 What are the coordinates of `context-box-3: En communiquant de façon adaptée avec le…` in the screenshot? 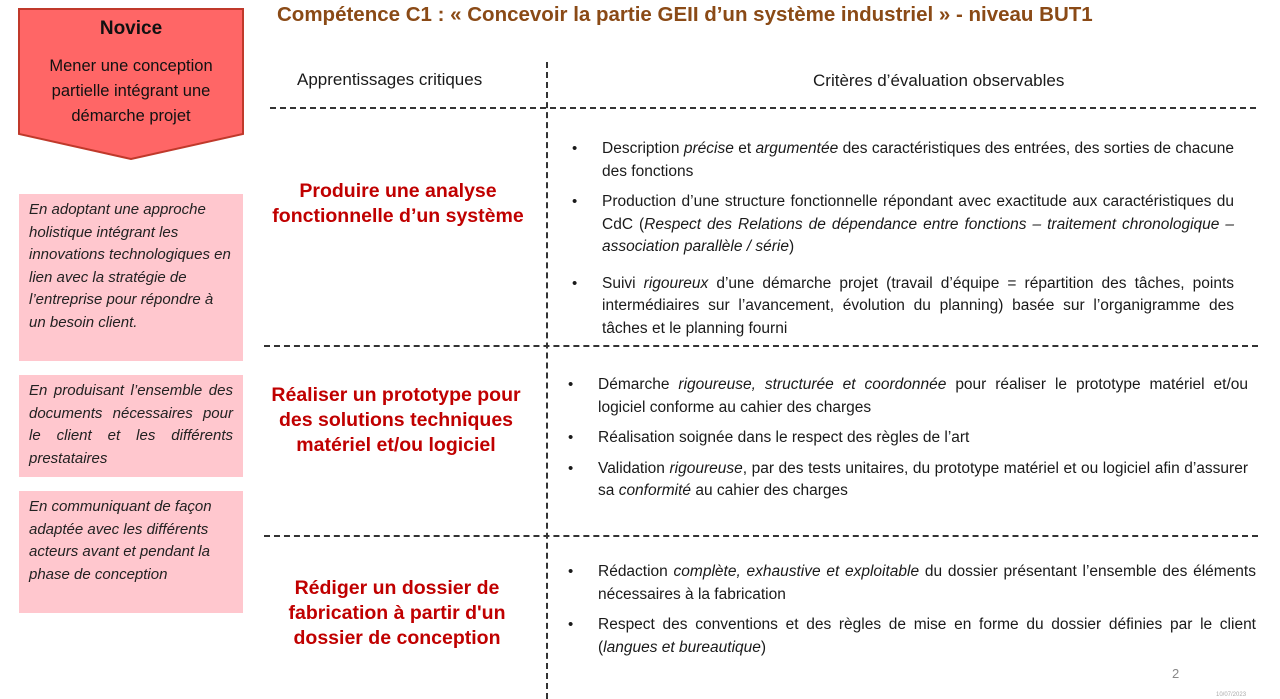 It's located at (131, 552).